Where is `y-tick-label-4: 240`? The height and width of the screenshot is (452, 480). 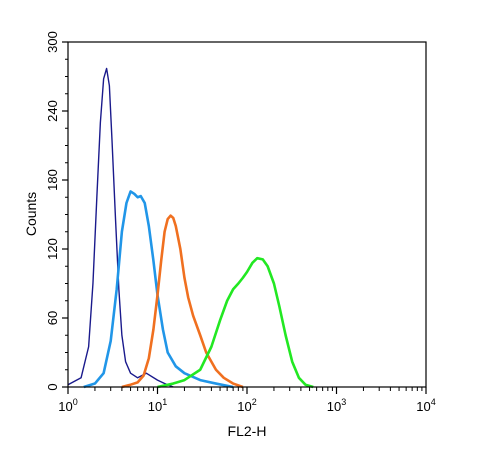
y-tick-label-4: 240 is located at coordinates (52, 111).